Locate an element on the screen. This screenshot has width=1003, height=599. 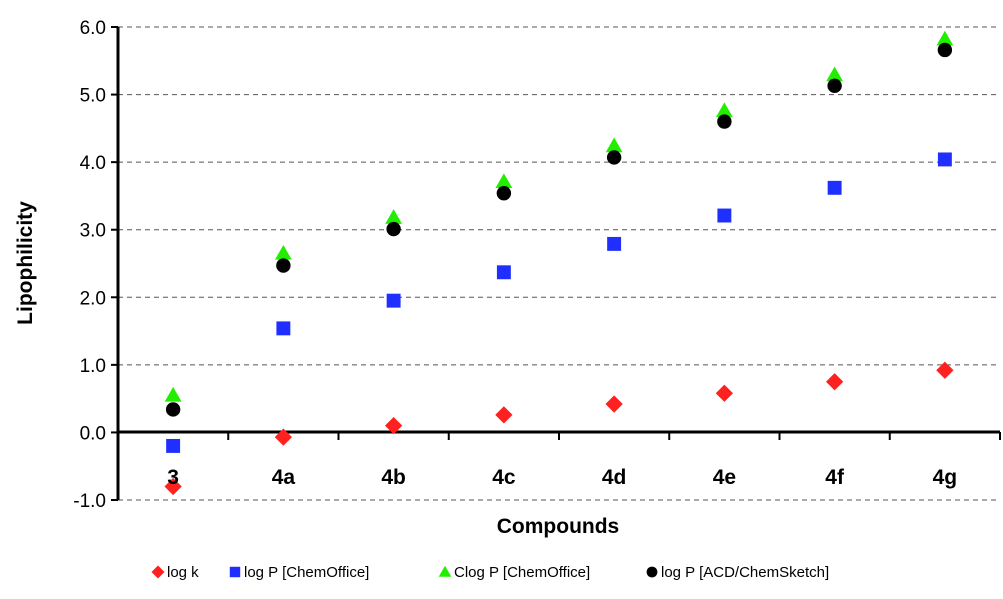
x-tick-label: 4f is located at coordinates (835, 477).